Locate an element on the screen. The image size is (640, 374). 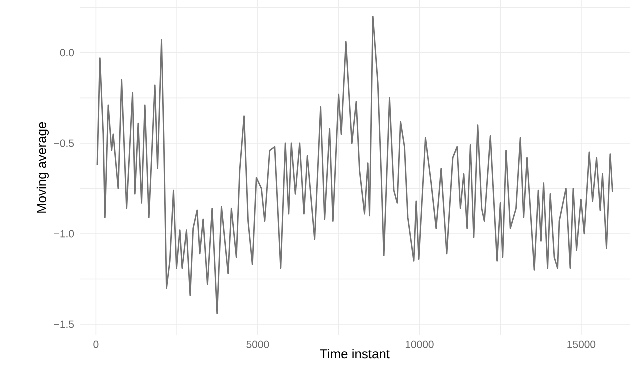
y-tick-label: −1.5 is located at coordinates (64, 324).